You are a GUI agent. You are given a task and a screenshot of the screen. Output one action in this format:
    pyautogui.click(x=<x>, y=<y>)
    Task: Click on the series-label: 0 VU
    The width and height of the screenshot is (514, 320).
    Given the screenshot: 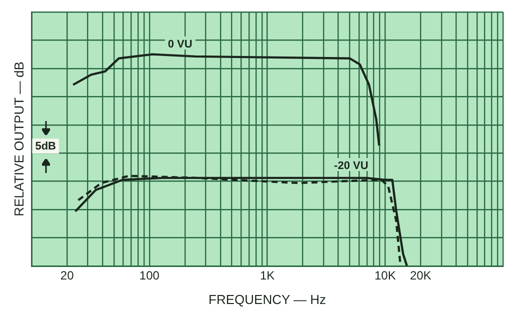 What is the action you would take?
    pyautogui.click(x=180, y=44)
    